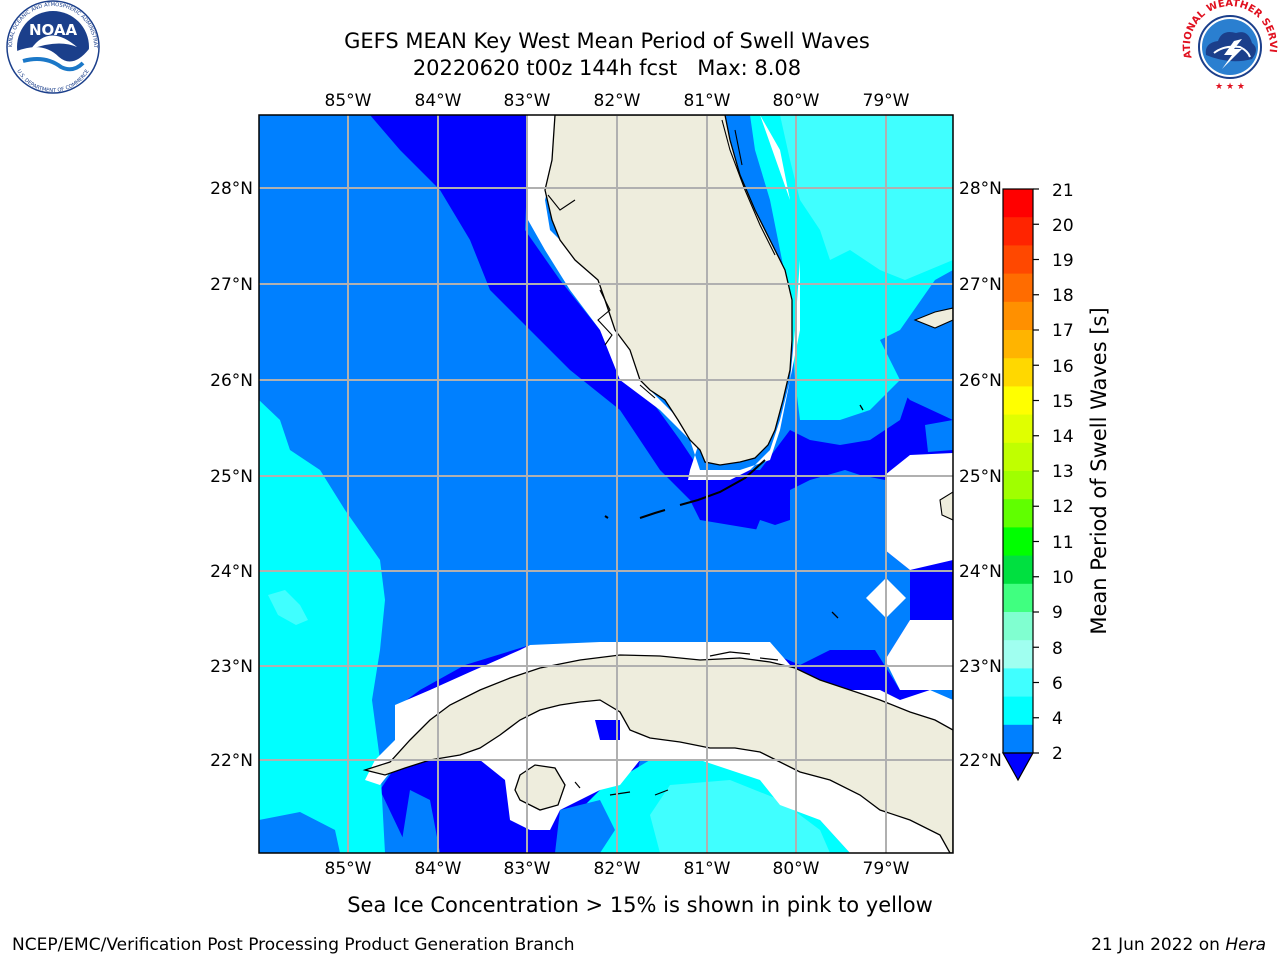 The image size is (1280, 960). I want to click on colorbar-tick-label: 14, so click(1063, 437).